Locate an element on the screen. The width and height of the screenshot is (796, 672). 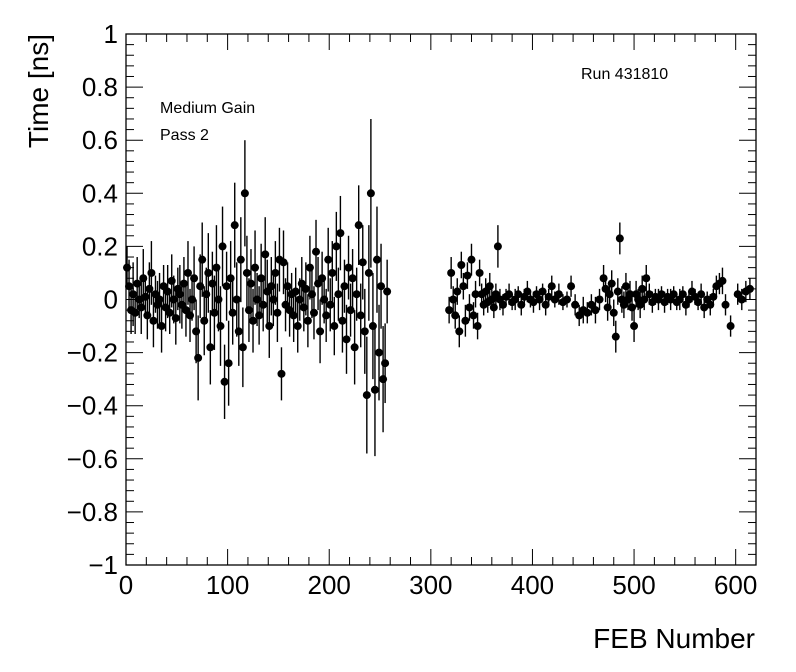
y-tick-label: −1 is located at coordinates (103, 565).